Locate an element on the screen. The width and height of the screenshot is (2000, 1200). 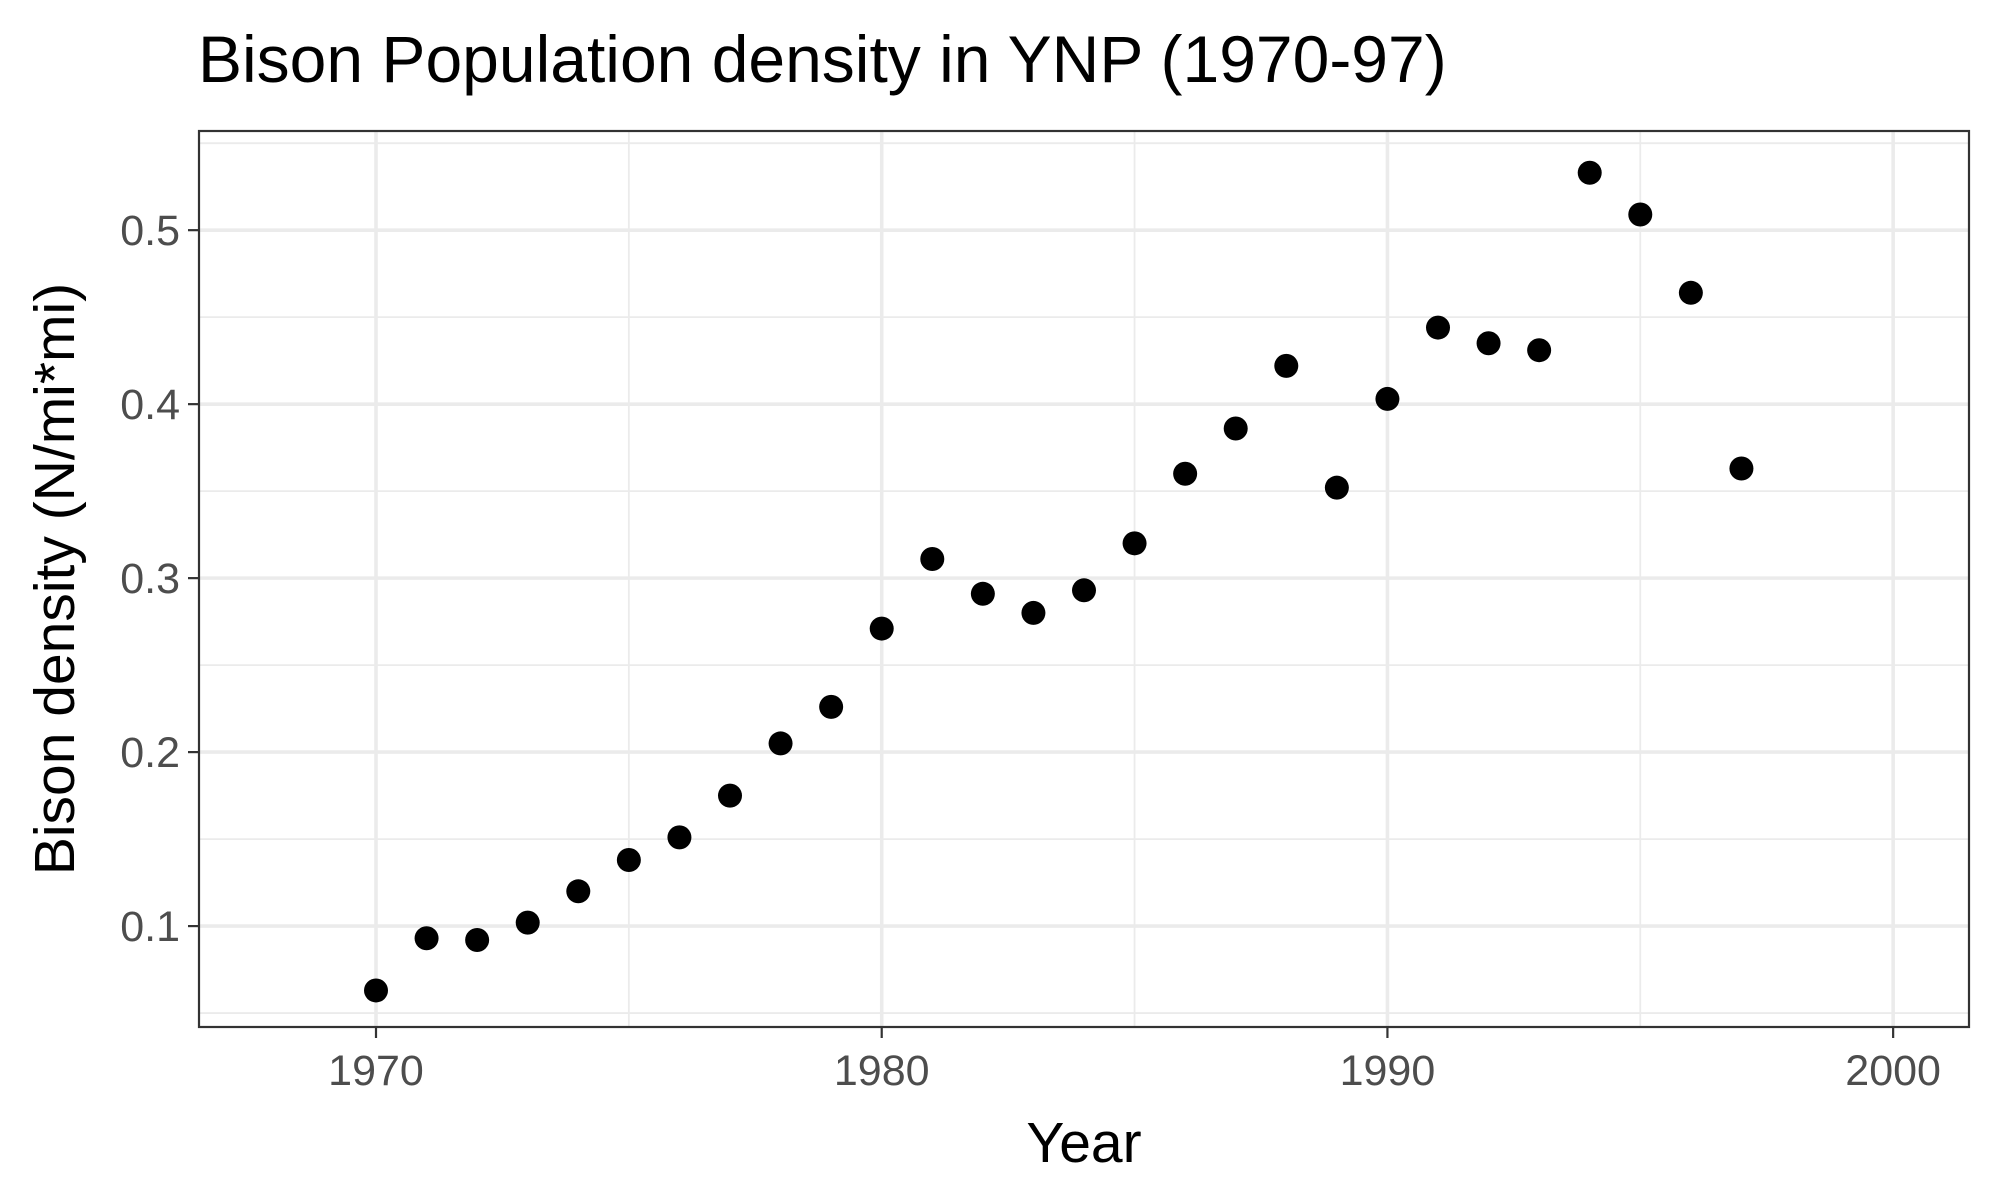
data-point-1994 is located at coordinates (1589, 172).